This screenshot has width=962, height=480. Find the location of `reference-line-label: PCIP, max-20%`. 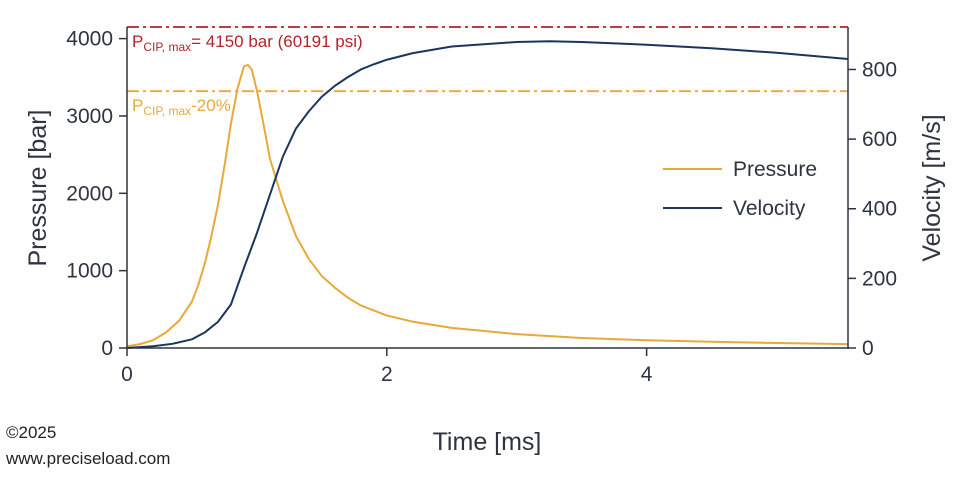

reference-line-label: PCIP, max-20% is located at coordinates (181, 107).